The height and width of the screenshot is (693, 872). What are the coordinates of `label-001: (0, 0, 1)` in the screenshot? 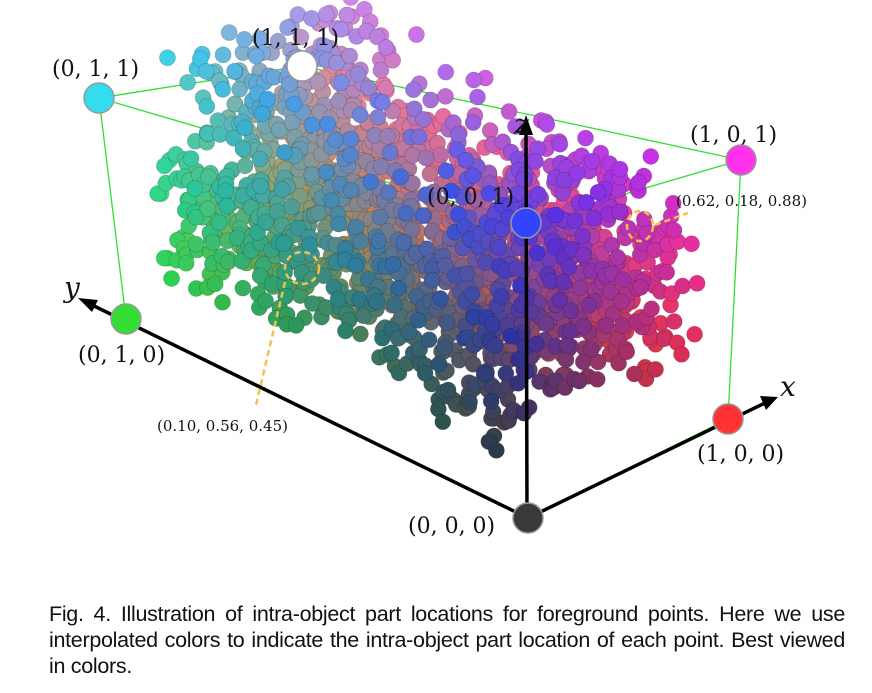 It's located at (470, 197).